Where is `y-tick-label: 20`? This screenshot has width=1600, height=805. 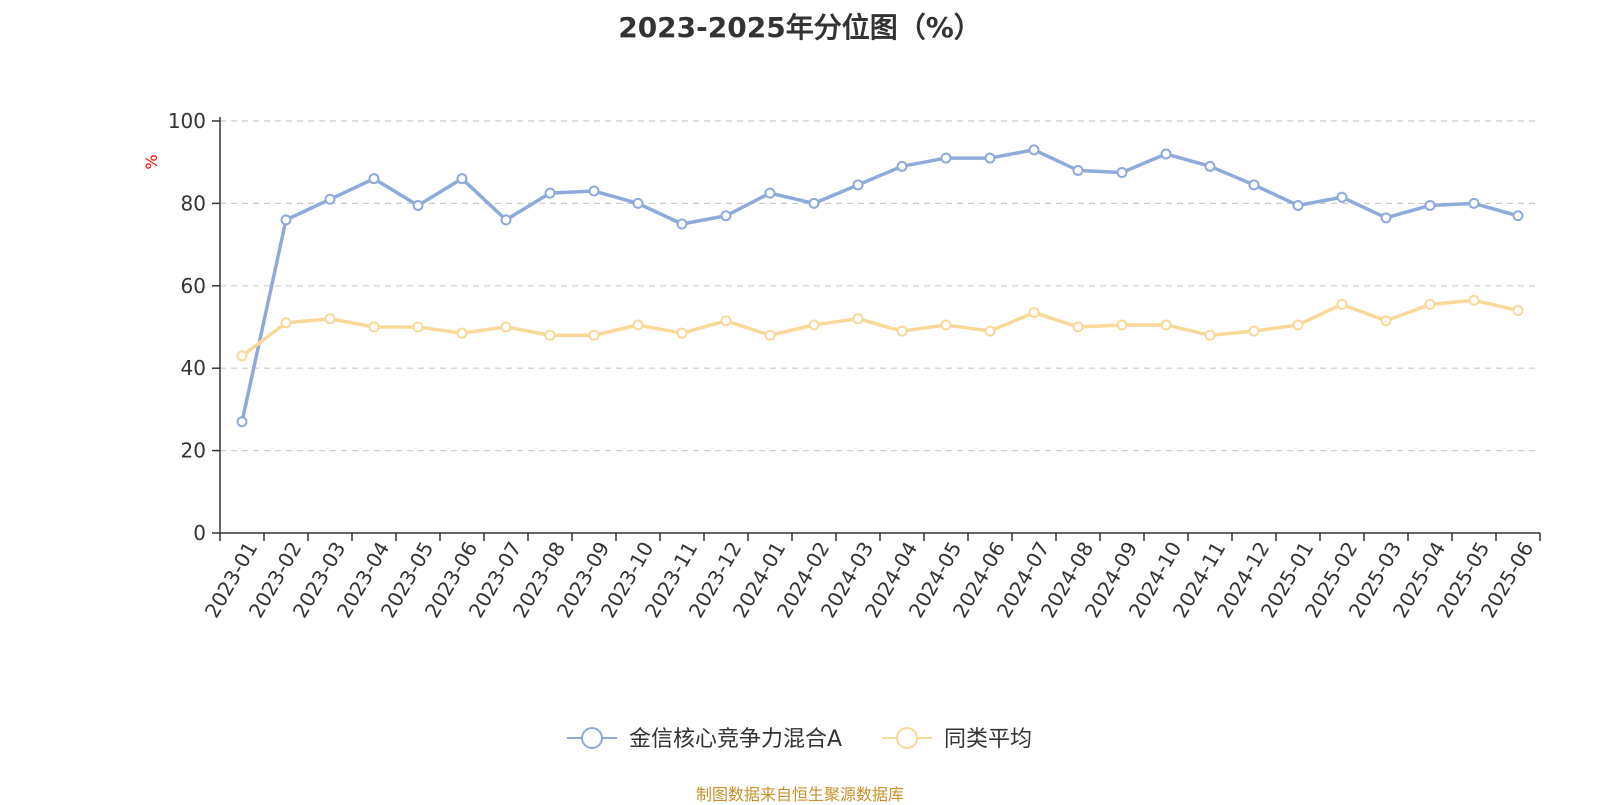 y-tick-label: 20 is located at coordinates (193, 451).